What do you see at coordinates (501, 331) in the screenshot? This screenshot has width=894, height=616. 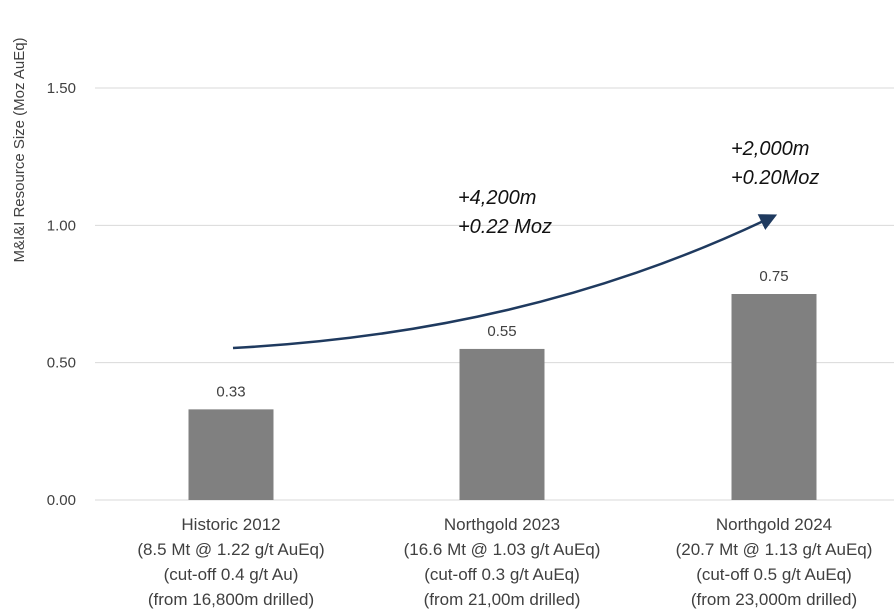 I see `data-label: 0.55` at bounding box center [501, 331].